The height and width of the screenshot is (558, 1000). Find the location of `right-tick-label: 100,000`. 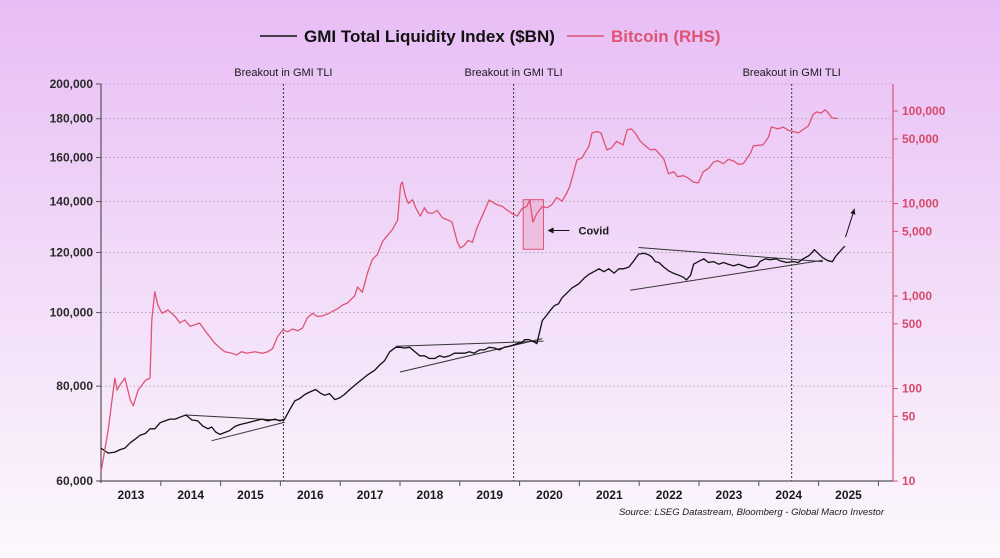

right-tick-label: 100,000 is located at coordinates (924, 111).